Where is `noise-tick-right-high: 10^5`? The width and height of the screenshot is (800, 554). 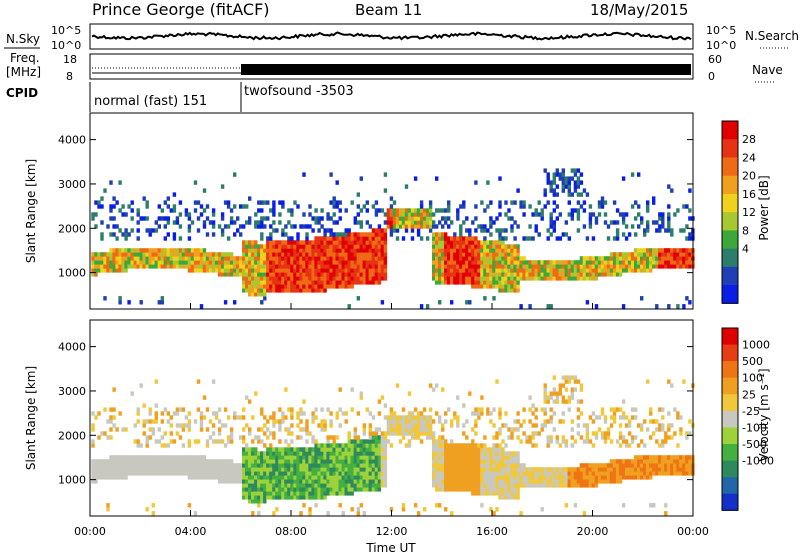
noise-tick-right-high: 10^5 is located at coordinates (721, 30).